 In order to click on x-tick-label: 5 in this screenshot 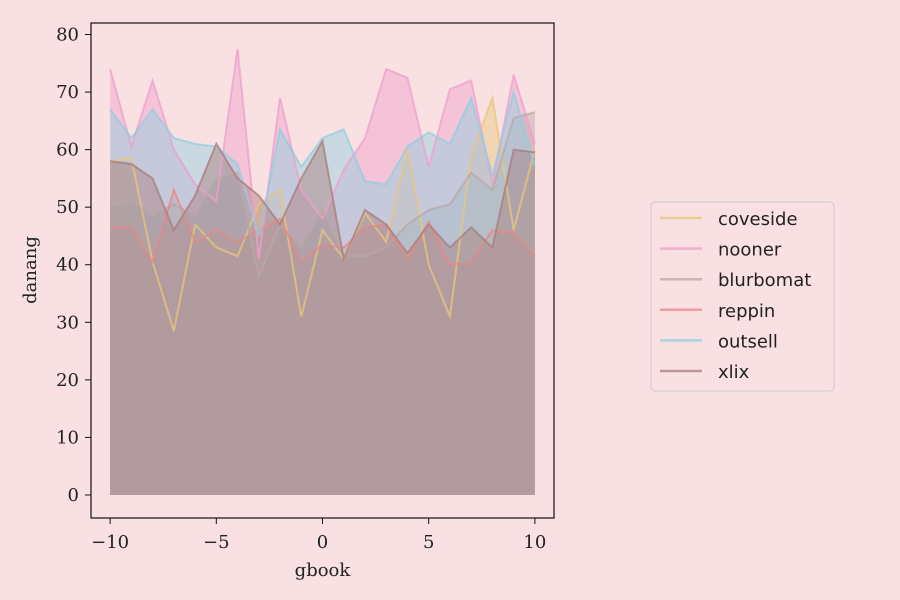, I will do `click(428, 542)`.